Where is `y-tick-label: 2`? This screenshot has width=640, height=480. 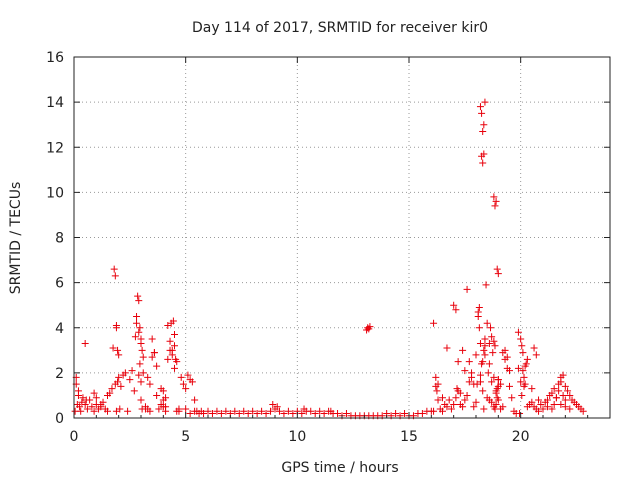
y-tick-label: 2 is located at coordinates (59, 374).